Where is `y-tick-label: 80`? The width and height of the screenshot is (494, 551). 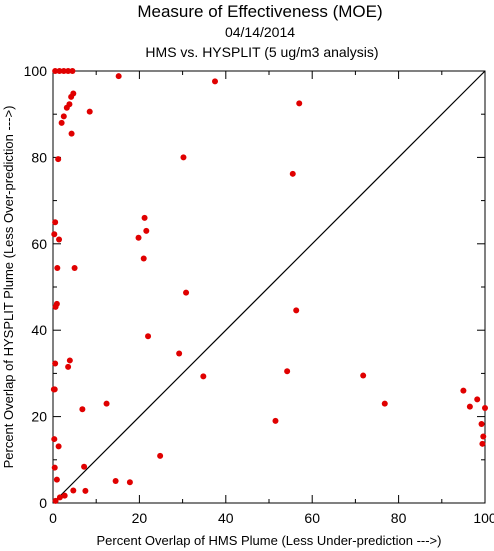
y-tick-label: 80 is located at coordinates (39, 157).